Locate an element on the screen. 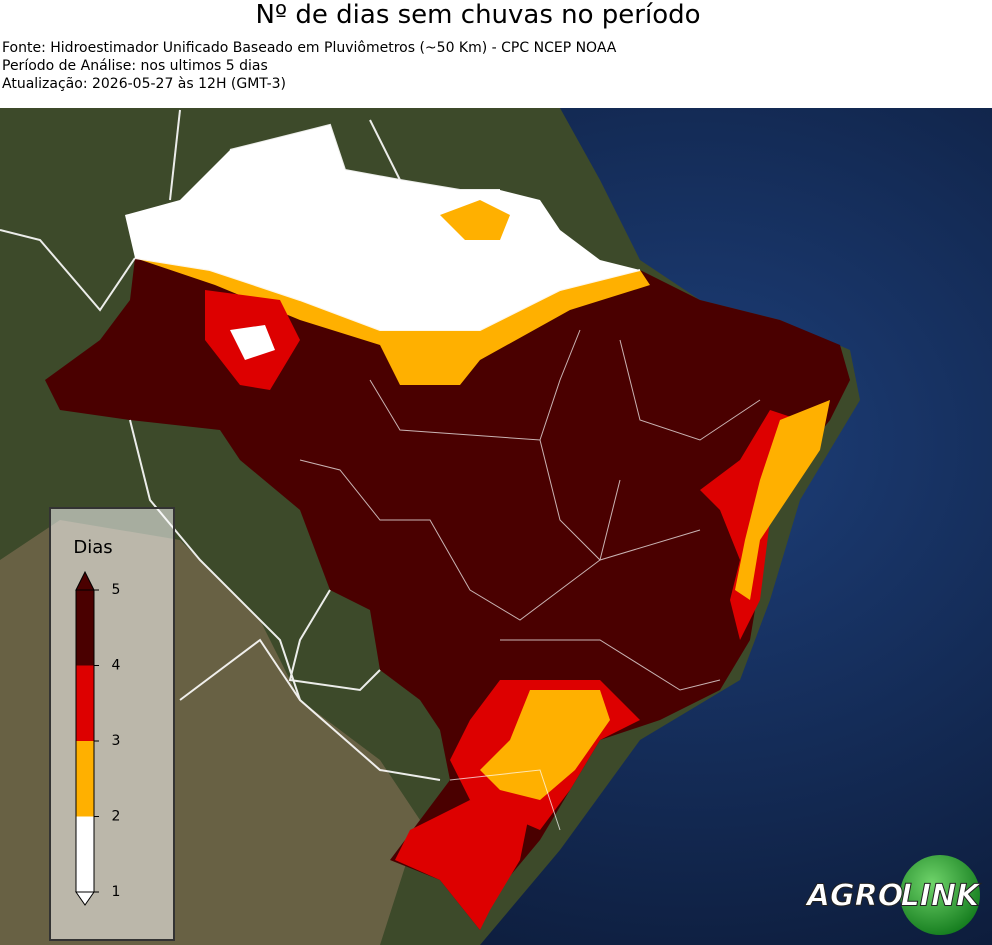 This screenshot has height=945, width=992. colorbar-tick-label: 5 is located at coordinates (116, 590).